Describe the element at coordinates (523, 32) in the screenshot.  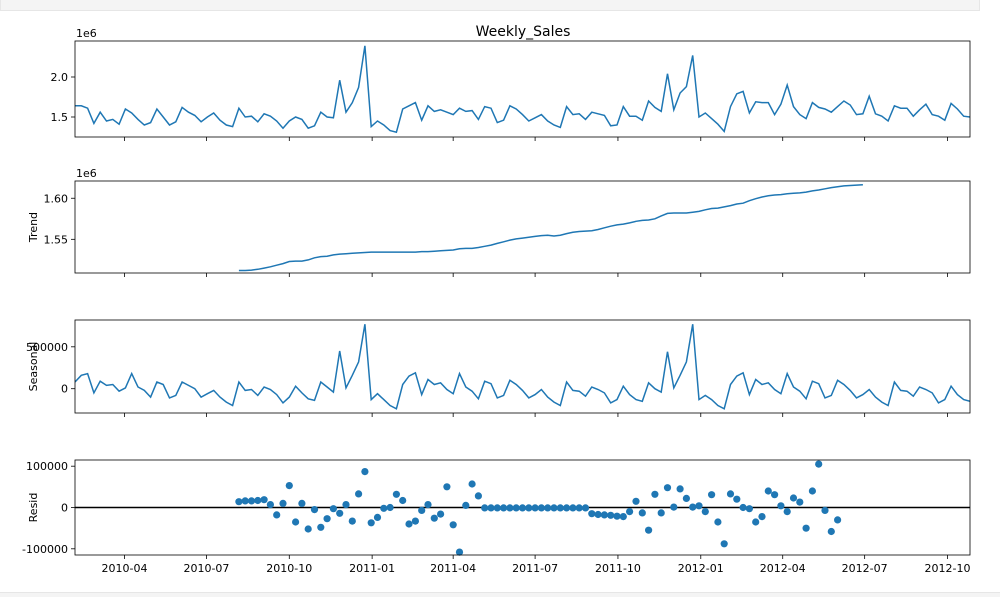
I see `figure-title: Weekly_Sales` at that location.